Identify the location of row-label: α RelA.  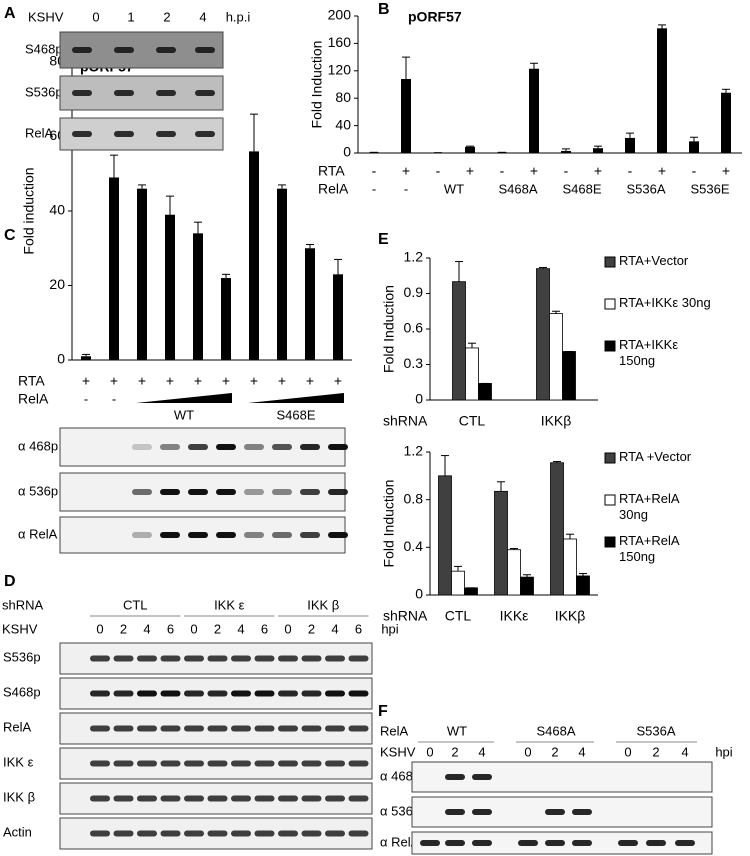
(400, 841).